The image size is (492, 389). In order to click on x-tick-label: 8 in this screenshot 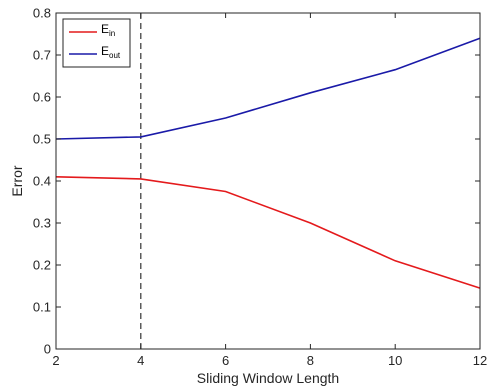, I will do `click(310, 360)`.